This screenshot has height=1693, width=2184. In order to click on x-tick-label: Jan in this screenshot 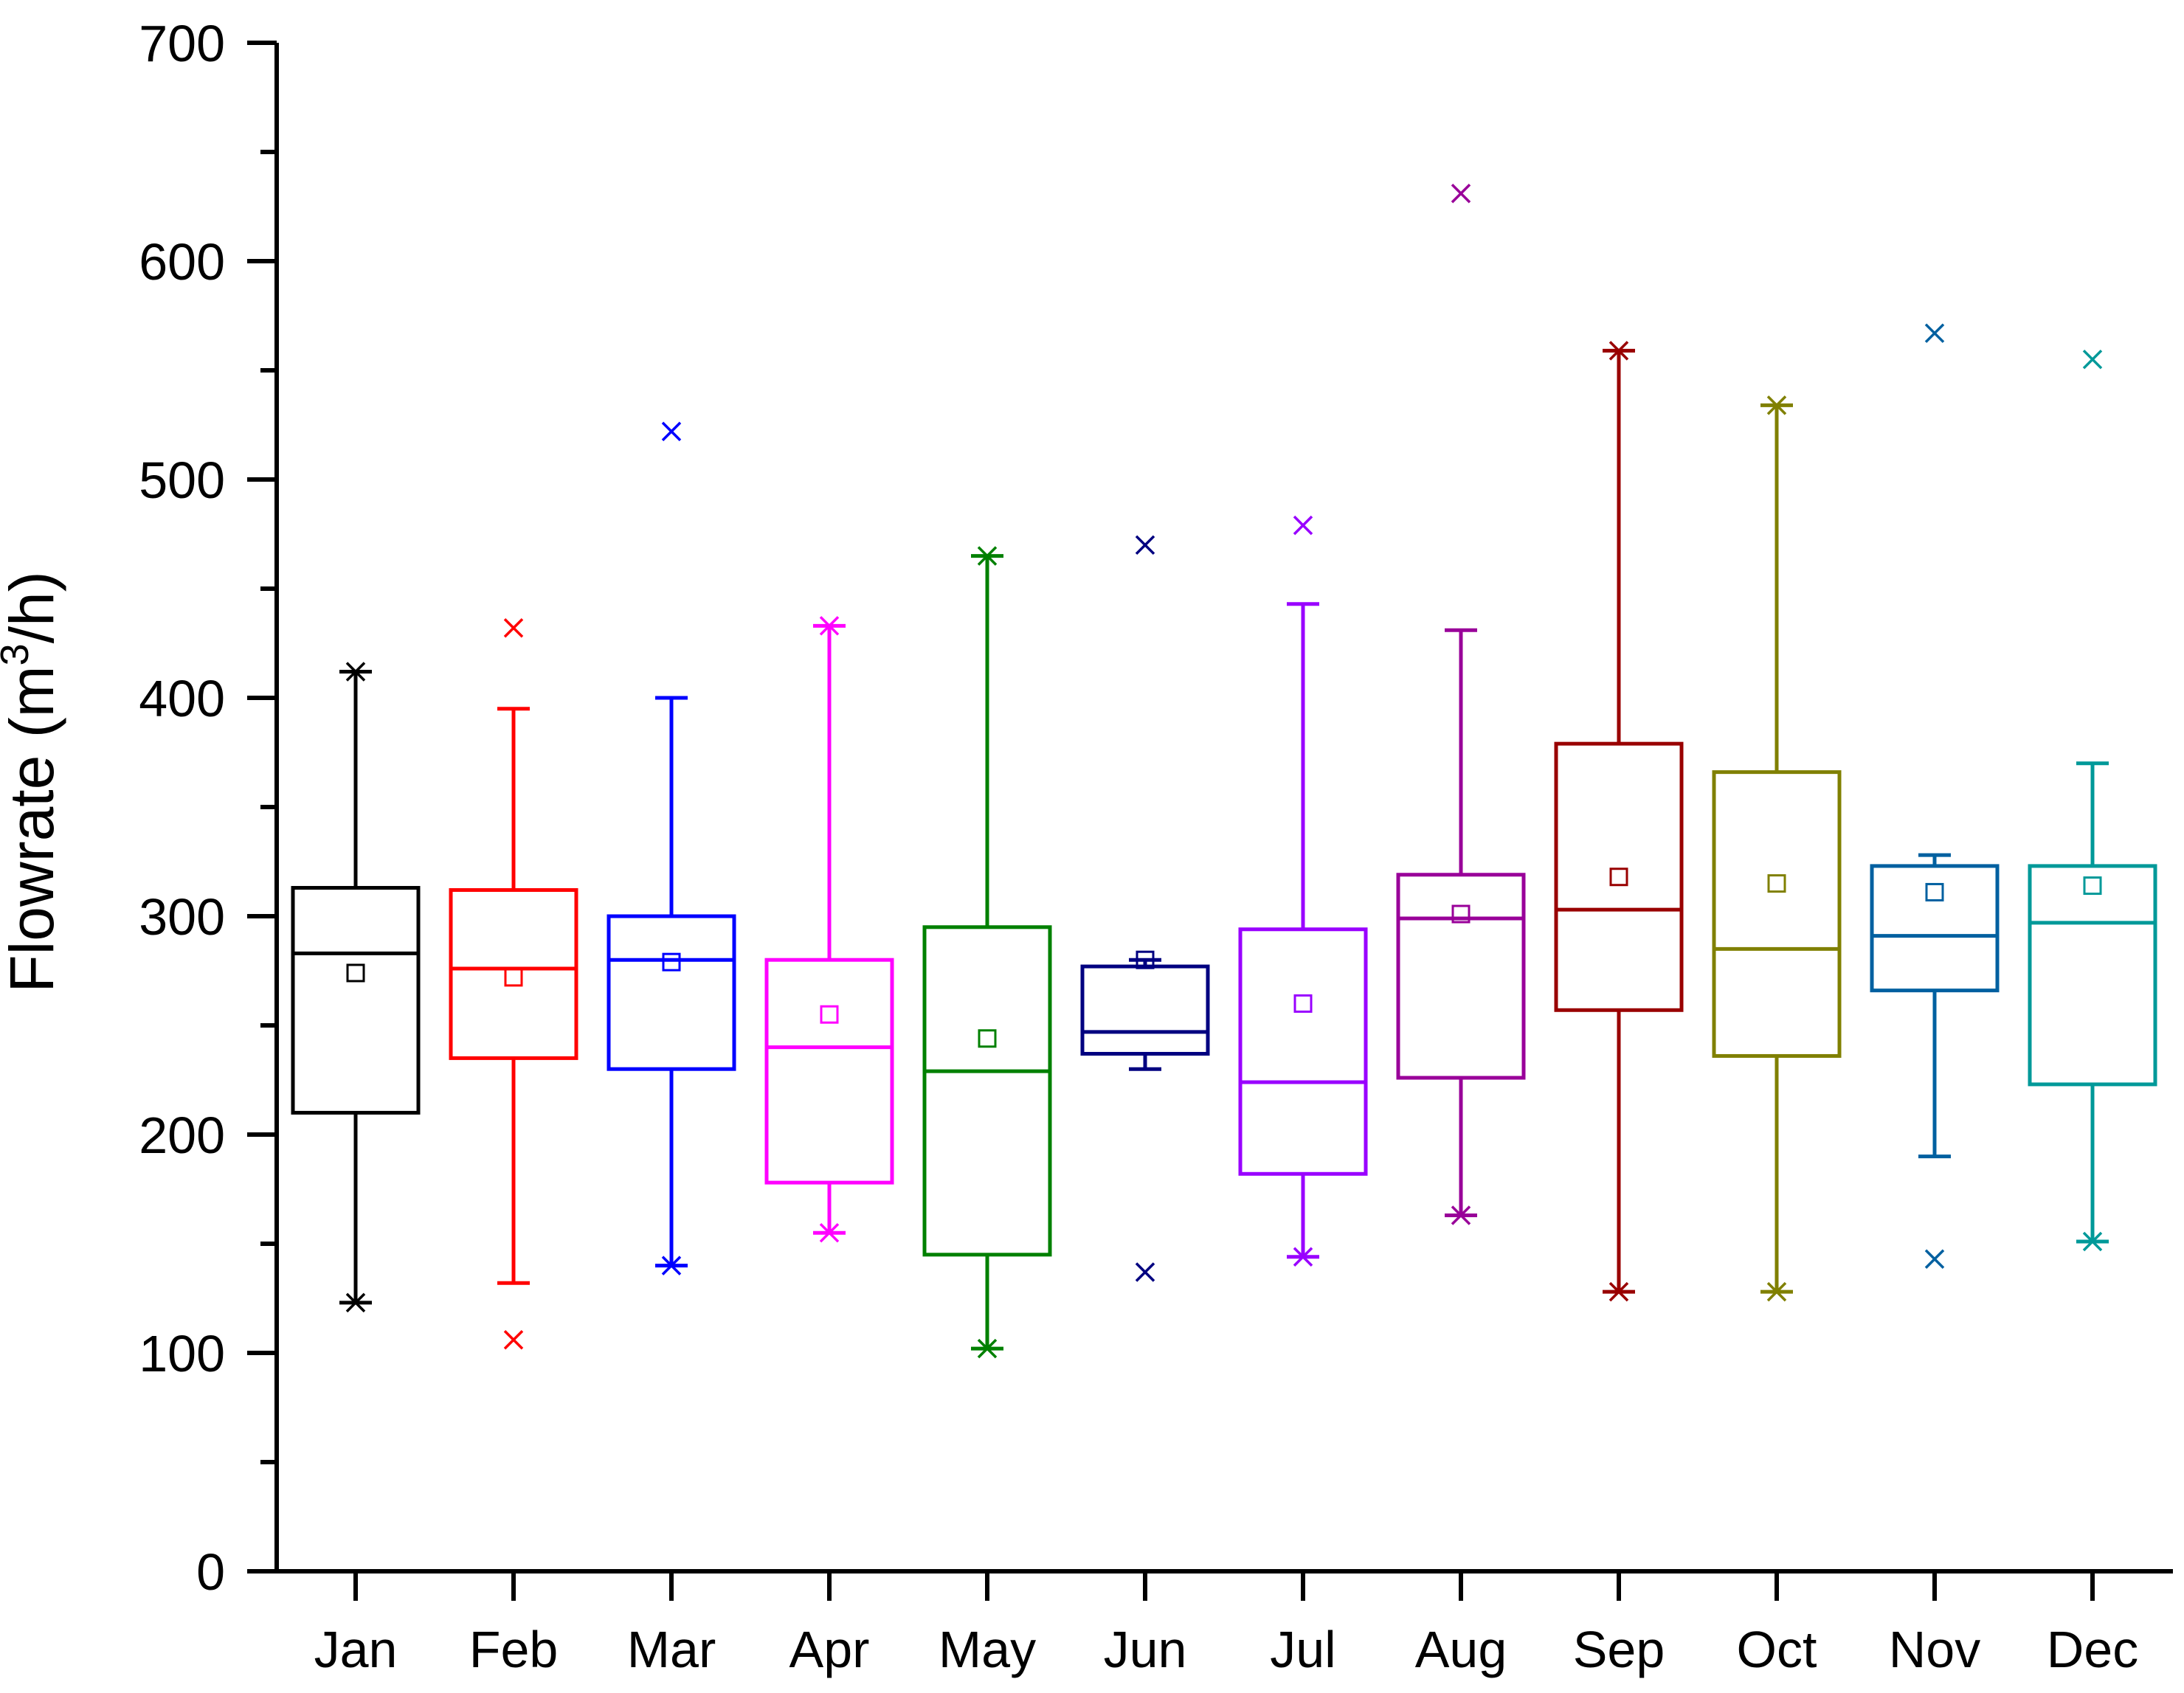, I will do `click(356, 1650)`.